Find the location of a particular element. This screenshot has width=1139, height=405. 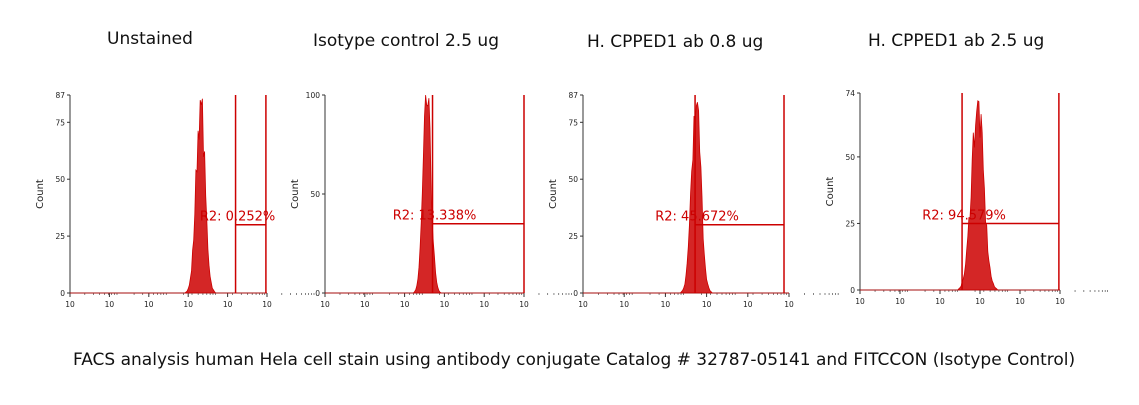

y-tick-label: 100 is located at coordinates (313, 95).